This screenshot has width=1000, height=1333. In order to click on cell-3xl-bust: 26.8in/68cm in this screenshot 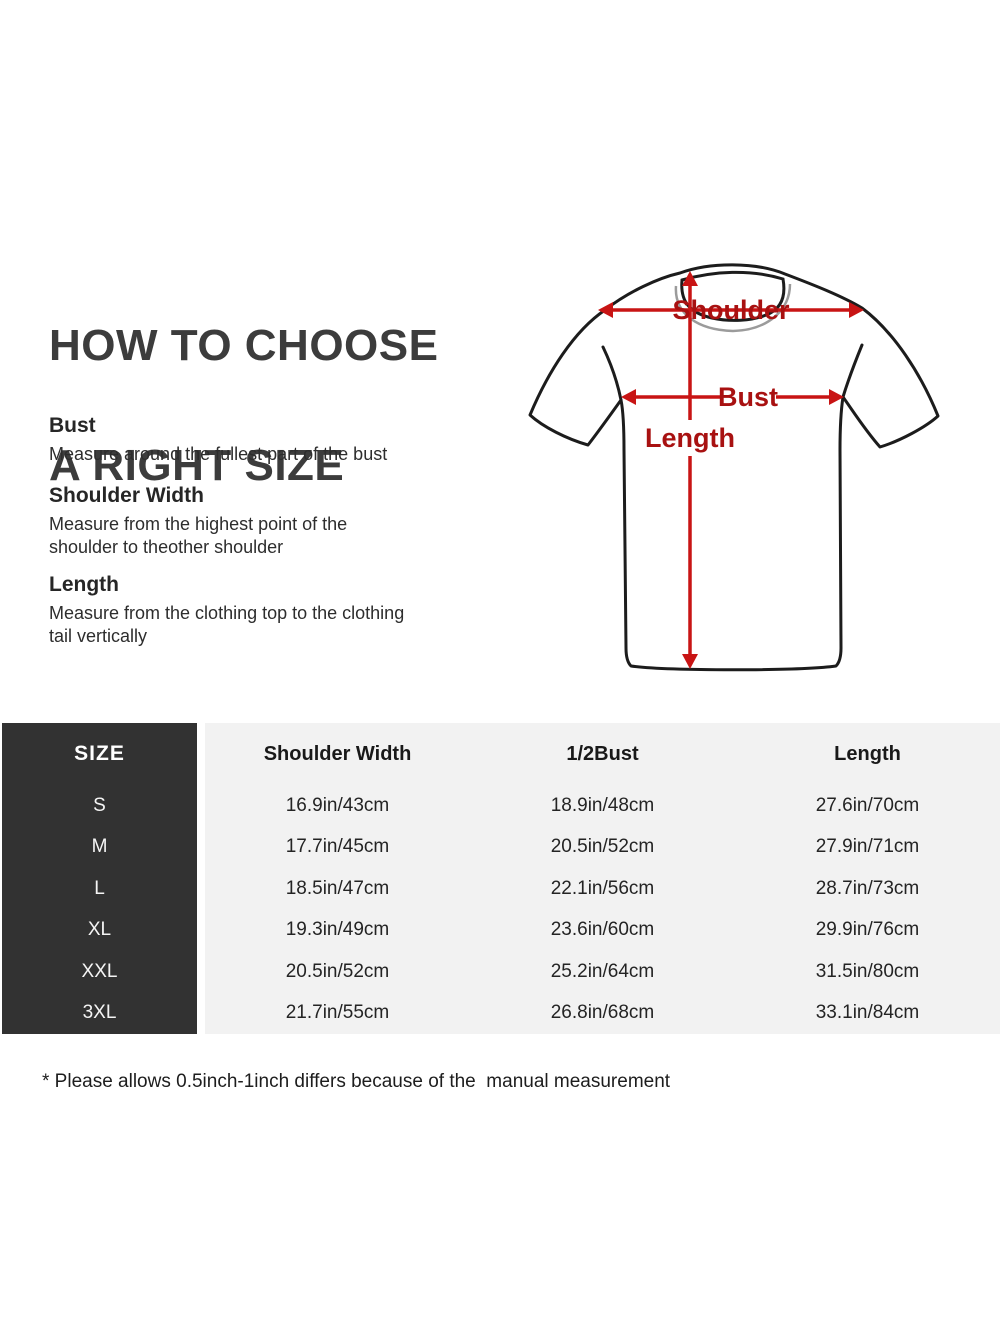, I will do `click(602, 1013)`.